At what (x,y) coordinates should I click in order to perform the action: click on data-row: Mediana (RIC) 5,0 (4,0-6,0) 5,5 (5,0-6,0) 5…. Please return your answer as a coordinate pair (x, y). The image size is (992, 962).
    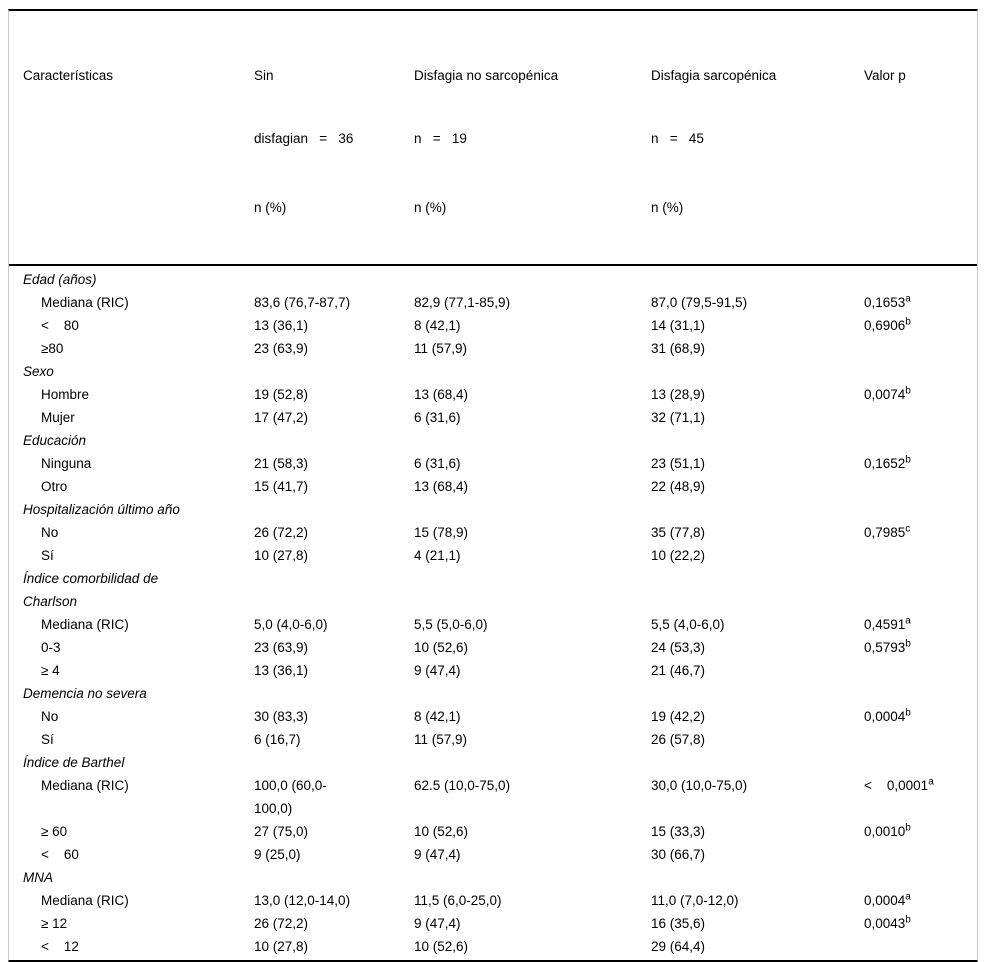
    Looking at the image, I should click on (493, 624).